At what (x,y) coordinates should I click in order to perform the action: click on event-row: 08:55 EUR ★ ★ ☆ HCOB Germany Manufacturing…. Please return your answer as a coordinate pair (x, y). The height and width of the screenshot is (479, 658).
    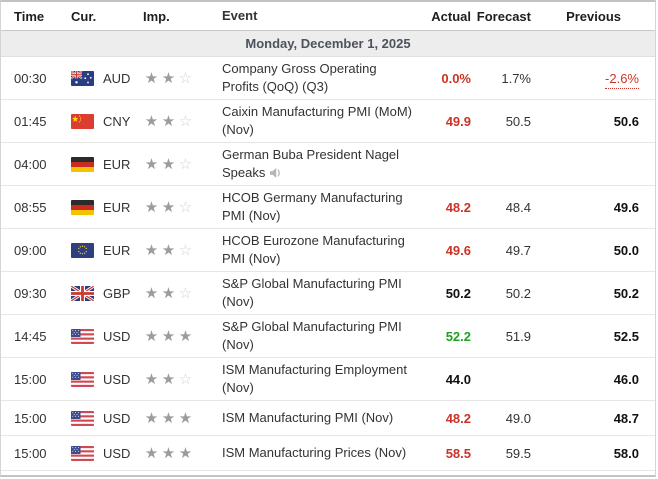
    Looking at the image, I should click on (328, 206).